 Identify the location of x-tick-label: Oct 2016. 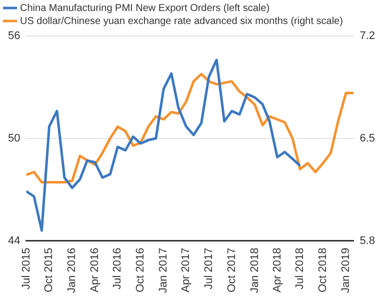
(140, 270).